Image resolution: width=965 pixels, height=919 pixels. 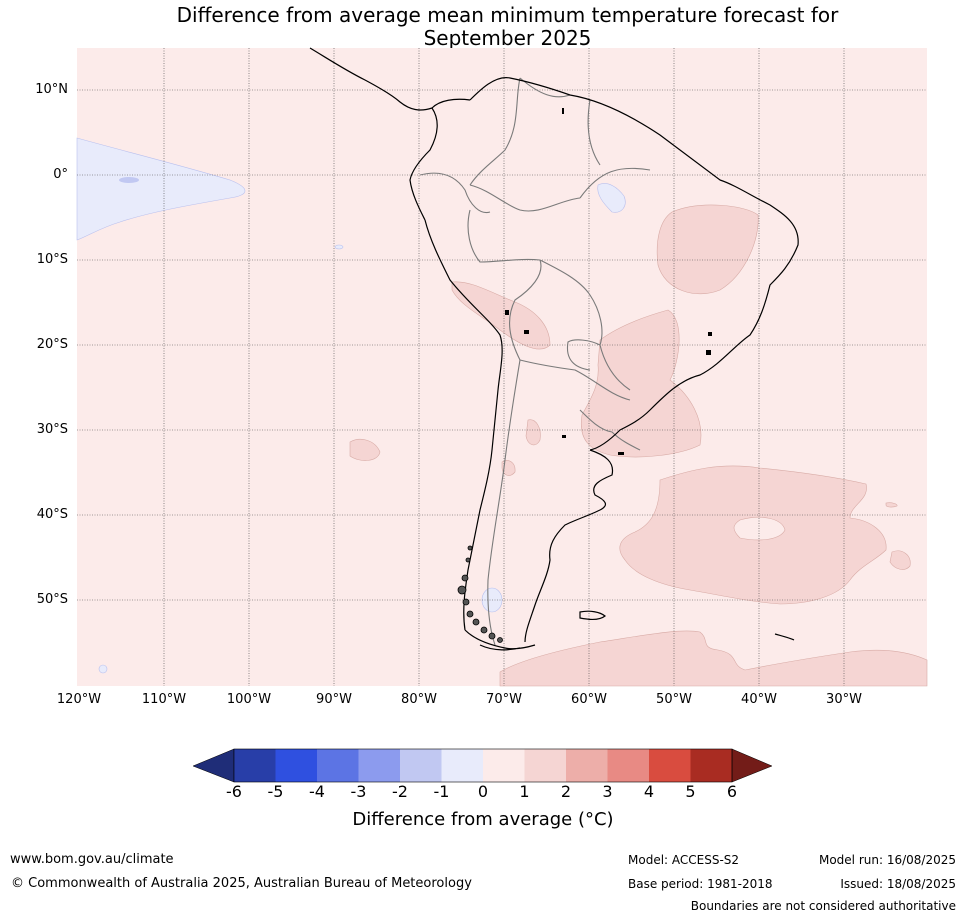 I want to click on cool-anomaly-small, so click(x=339, y=247).